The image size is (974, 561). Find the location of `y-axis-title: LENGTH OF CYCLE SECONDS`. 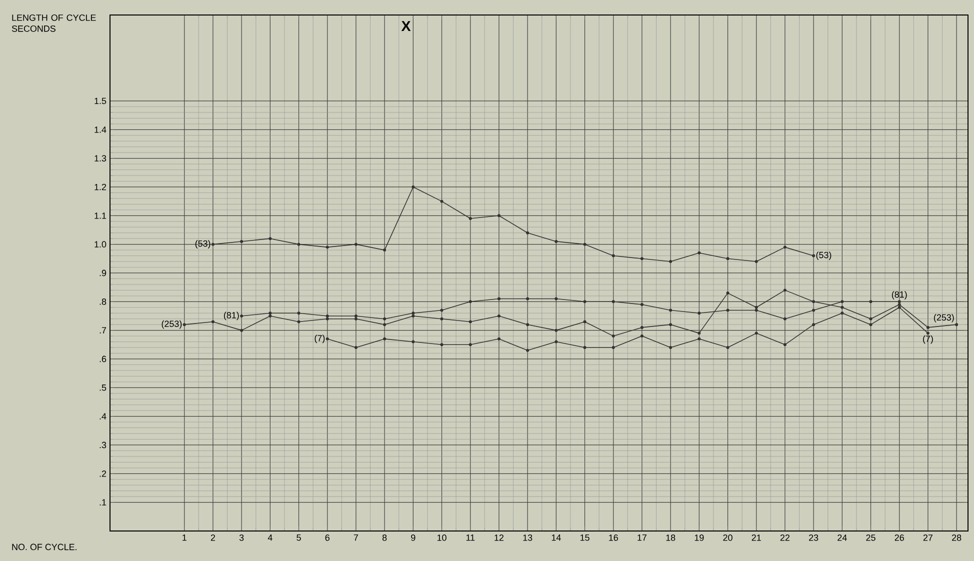

y-axis-title: LENGTH OF CYCLE SECONDS is located at coordinates (54, 23).